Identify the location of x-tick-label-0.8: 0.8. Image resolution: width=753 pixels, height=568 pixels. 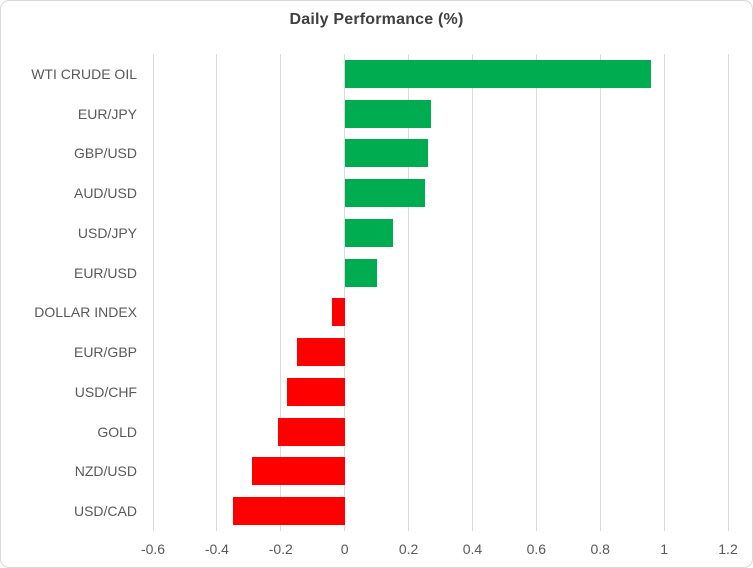
(600, 549).